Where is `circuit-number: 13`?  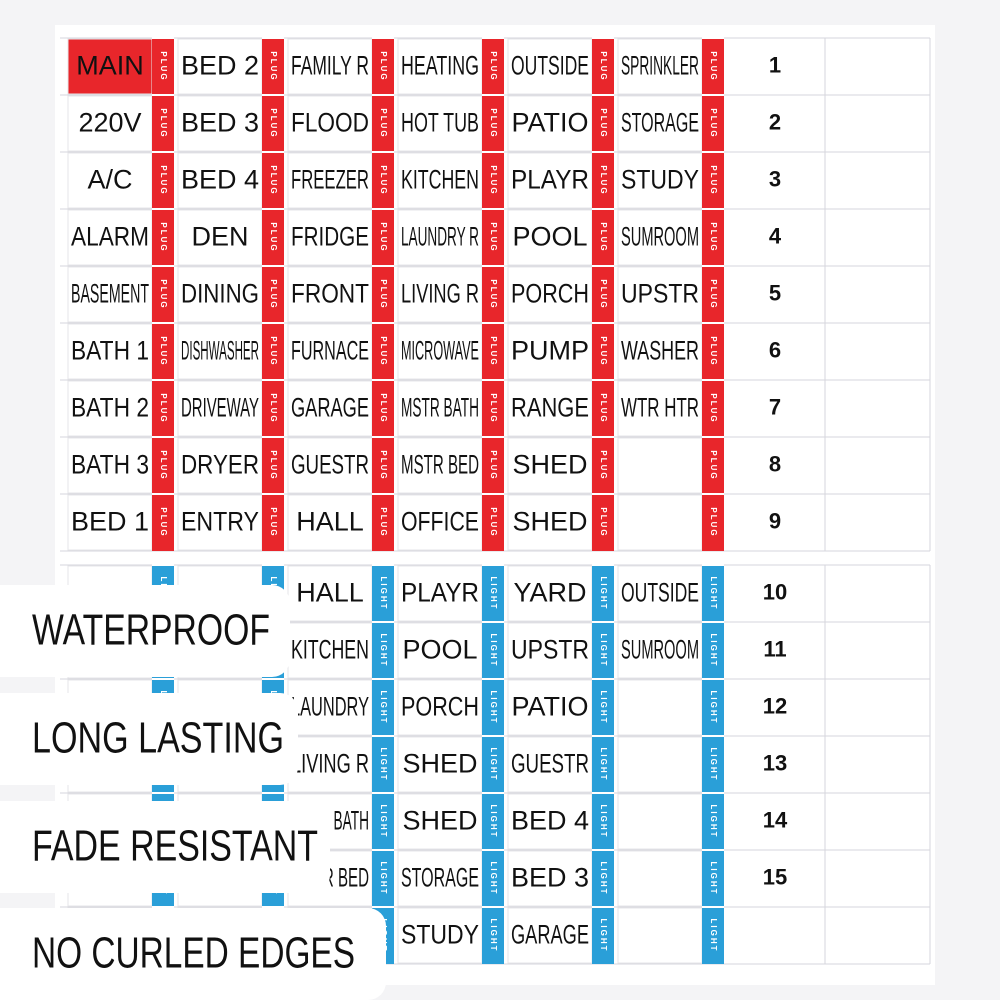 circuit-number: 13 is located at coordinates (775, 762).